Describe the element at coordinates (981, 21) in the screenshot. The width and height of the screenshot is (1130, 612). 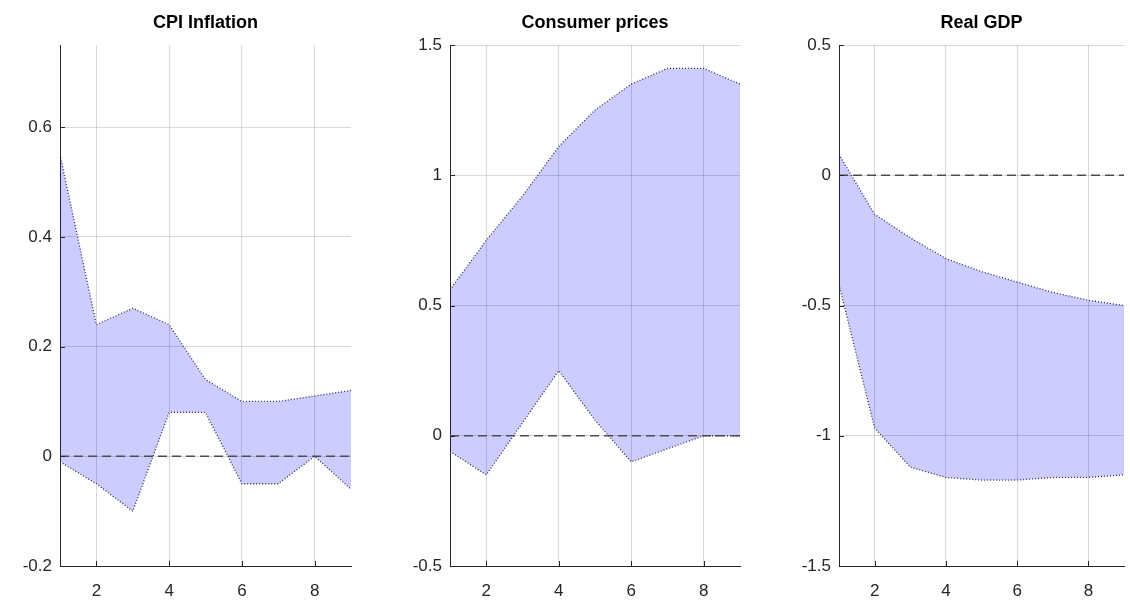
I see `chart-title: Real GDP` at that location.